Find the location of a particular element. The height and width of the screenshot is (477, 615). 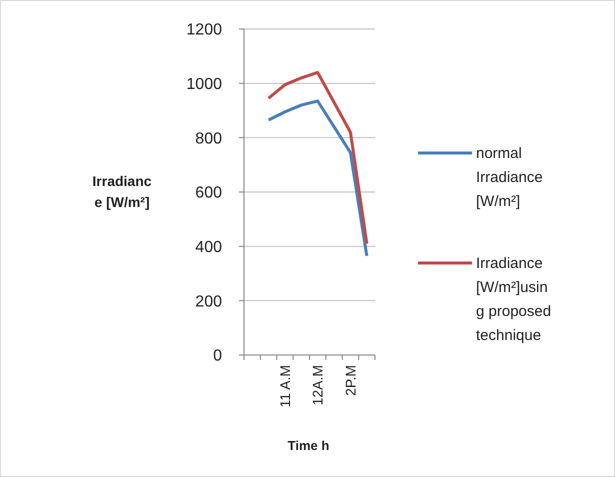

x-tick-label: 2P.M is located at coordinates (350, 380).